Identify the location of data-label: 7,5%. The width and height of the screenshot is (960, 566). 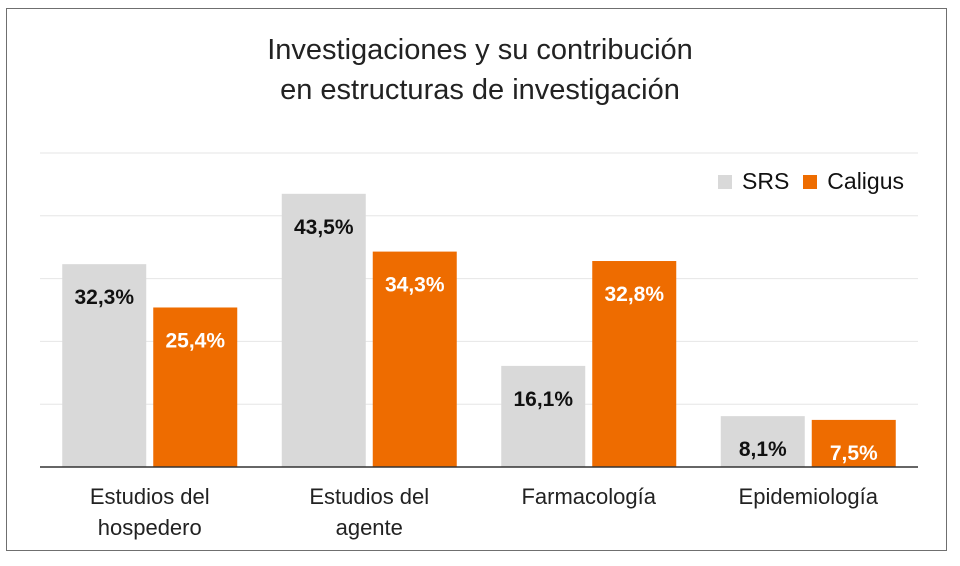
(854, 453).